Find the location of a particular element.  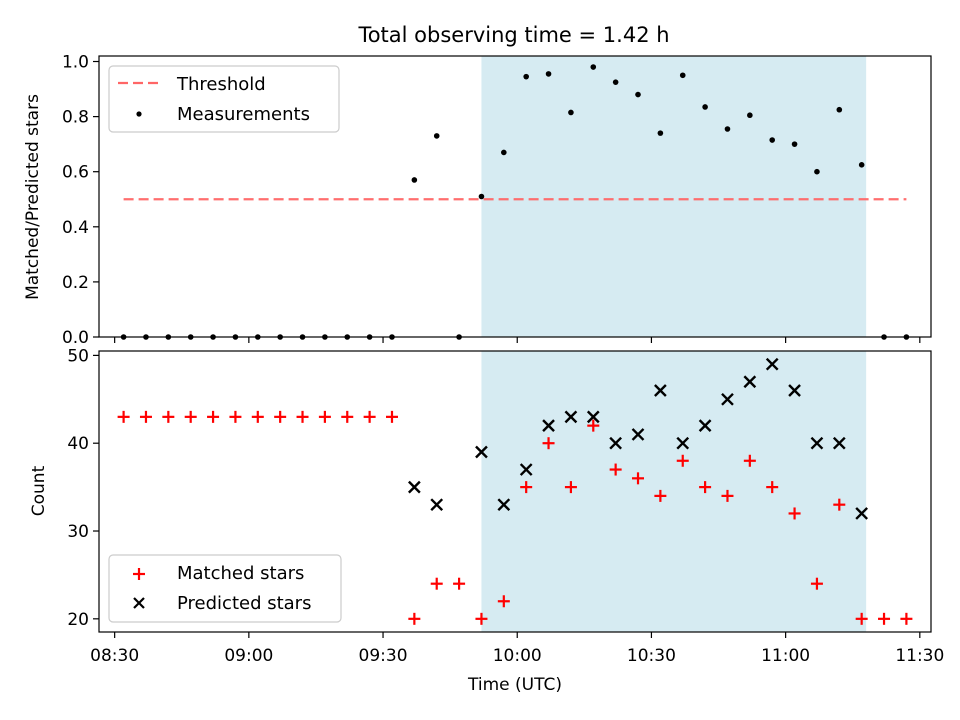

y-tick-label: 0.6 is located at coordinates (75, 173).